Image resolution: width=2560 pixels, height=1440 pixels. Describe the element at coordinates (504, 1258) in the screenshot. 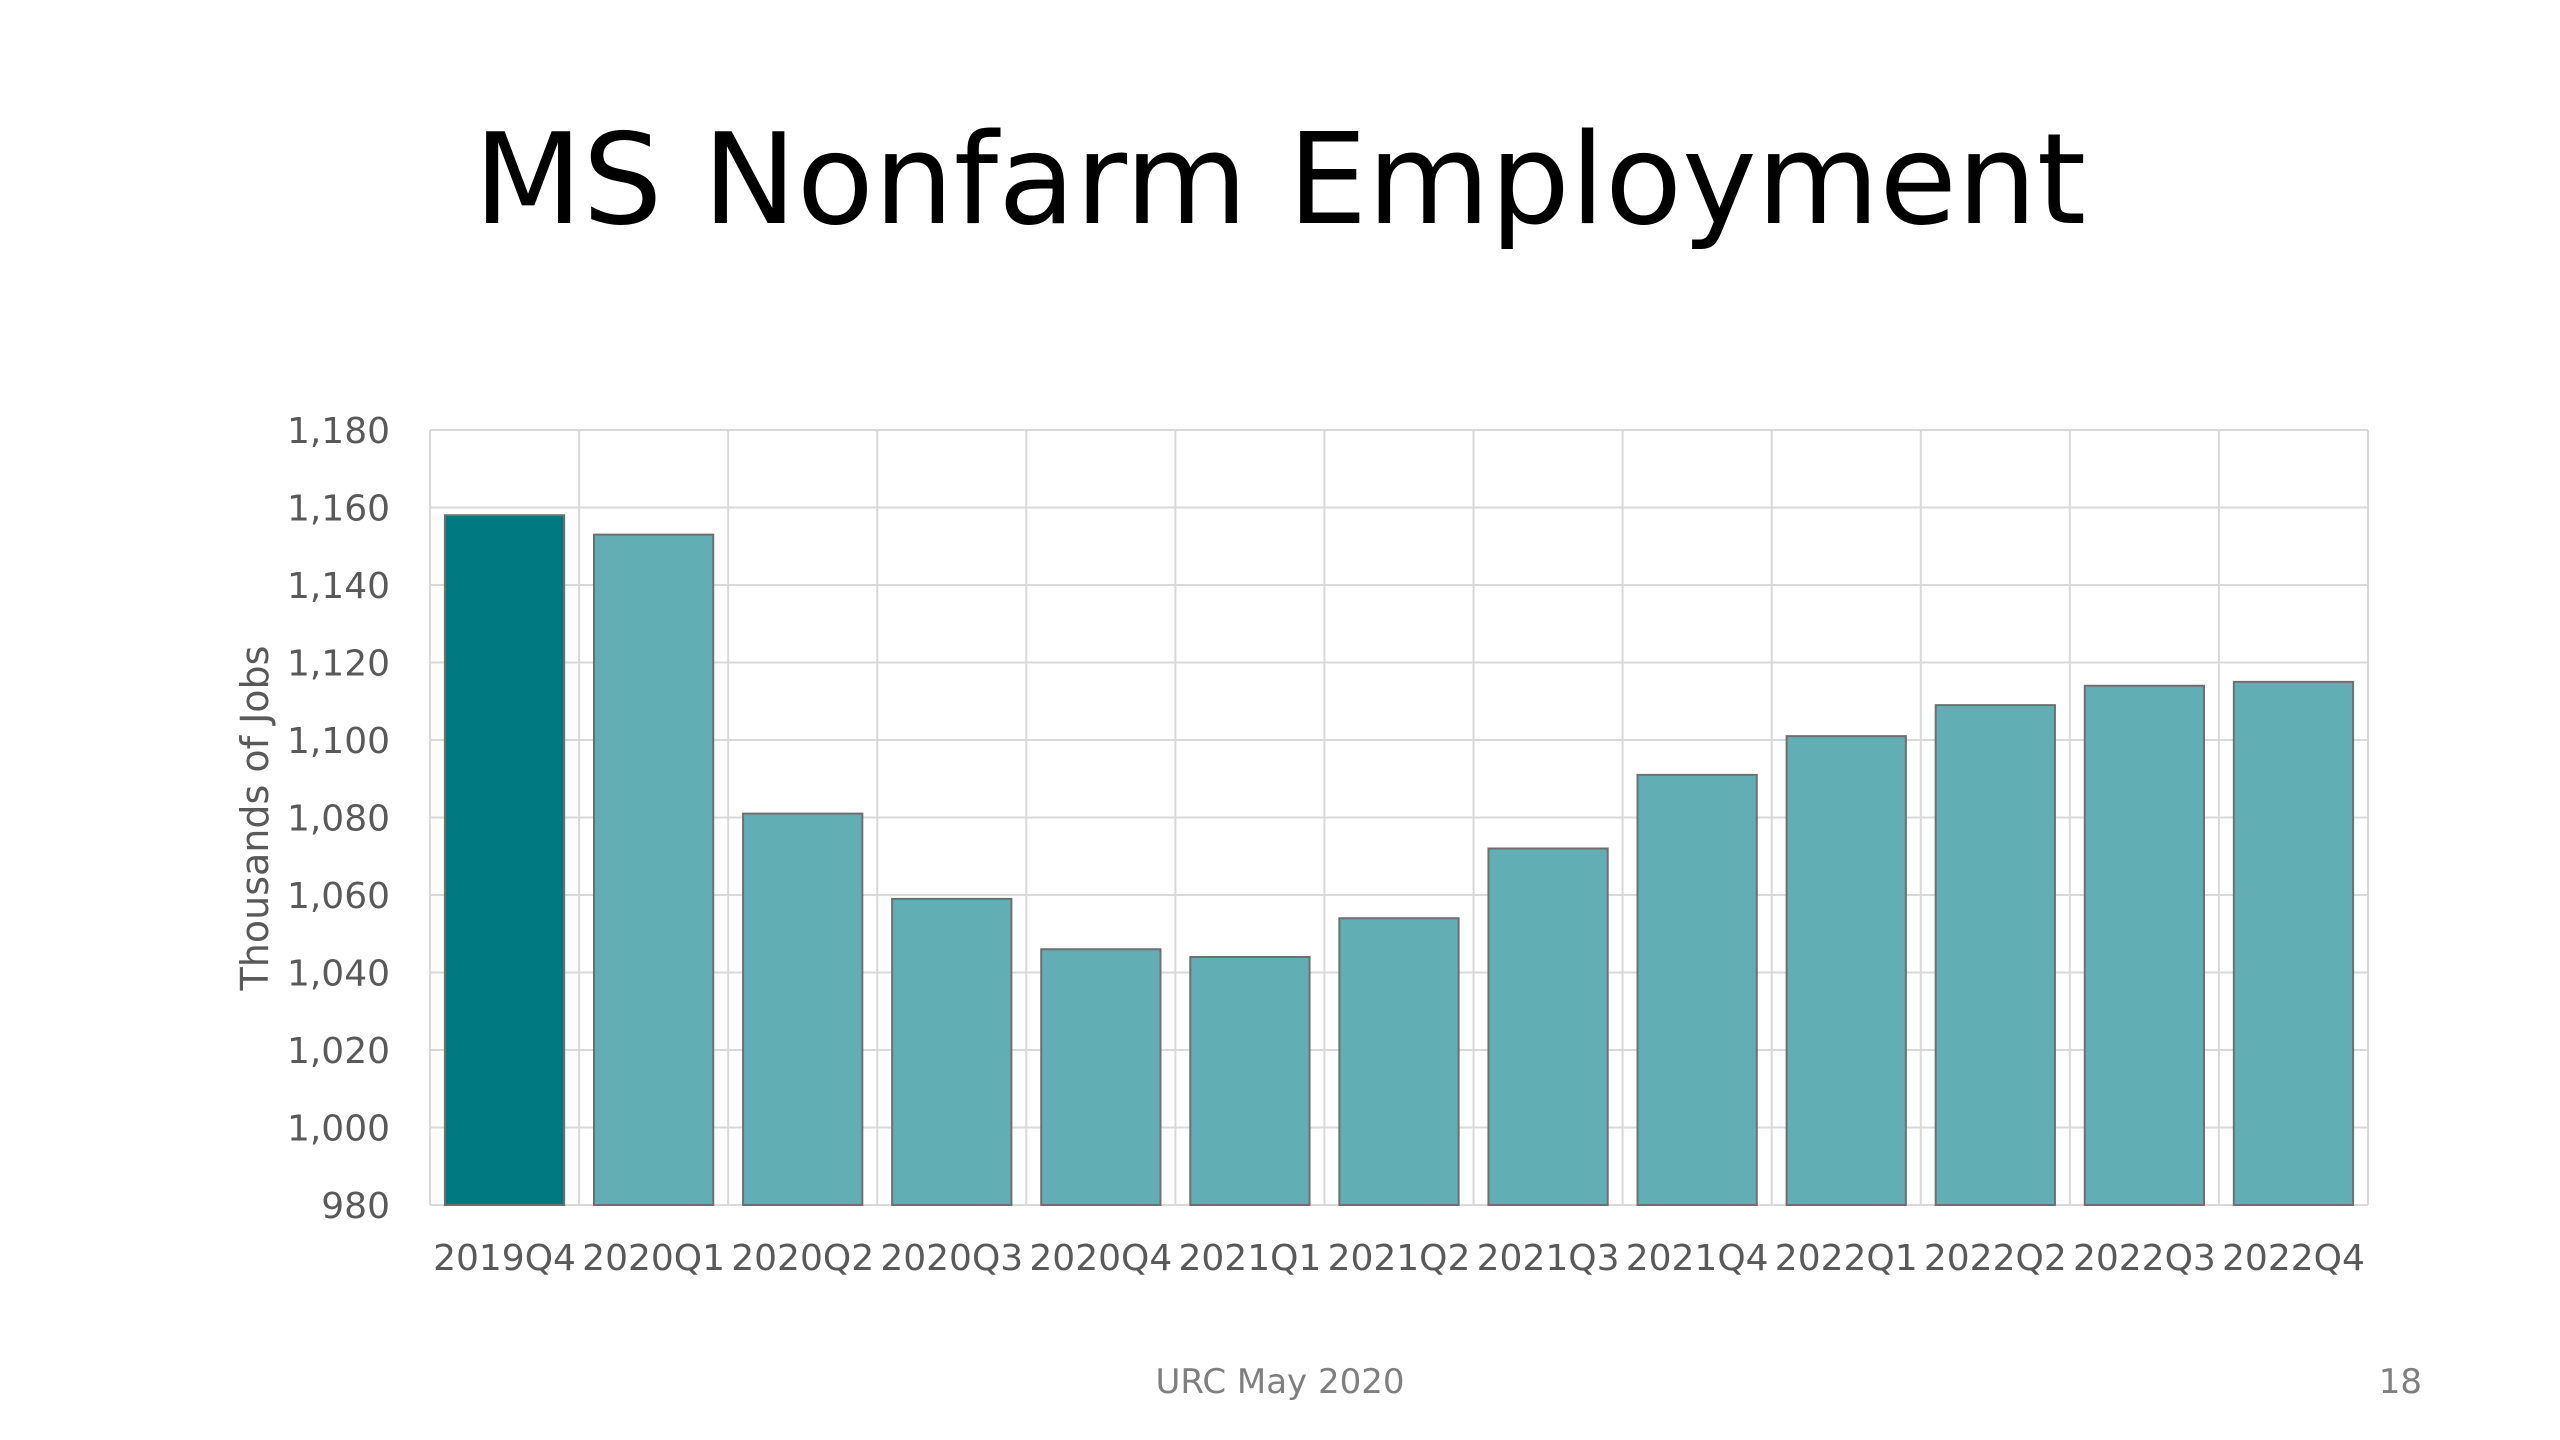

I see `x-tick-label: 2019Q4` at that location.